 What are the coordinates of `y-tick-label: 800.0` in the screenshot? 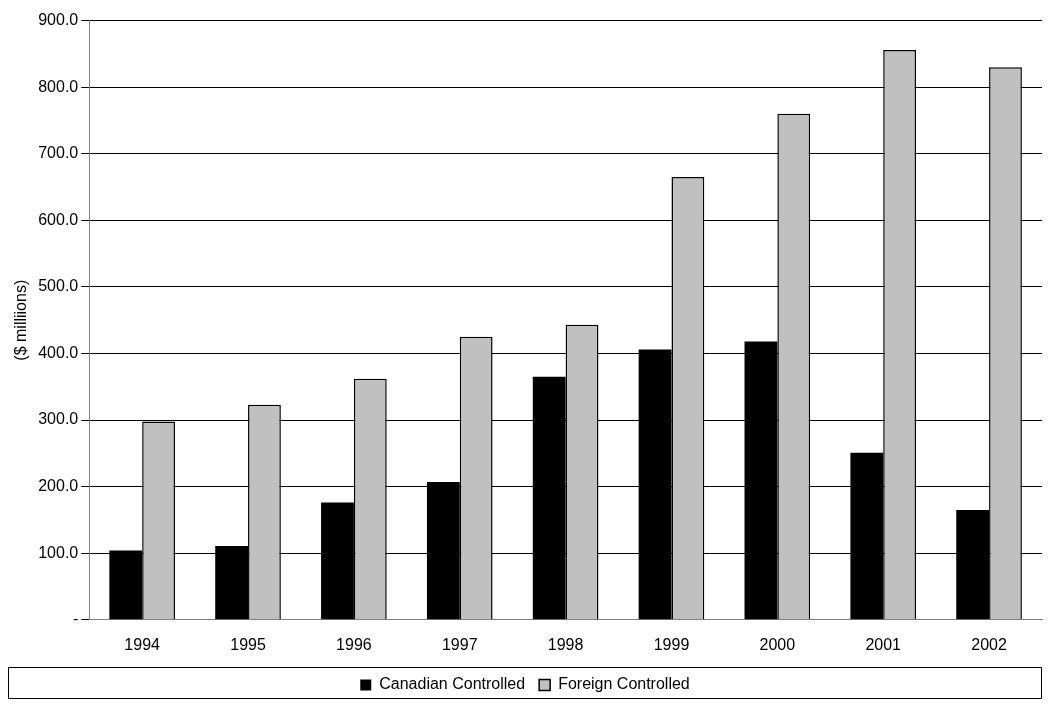 It's located at (58, 86).